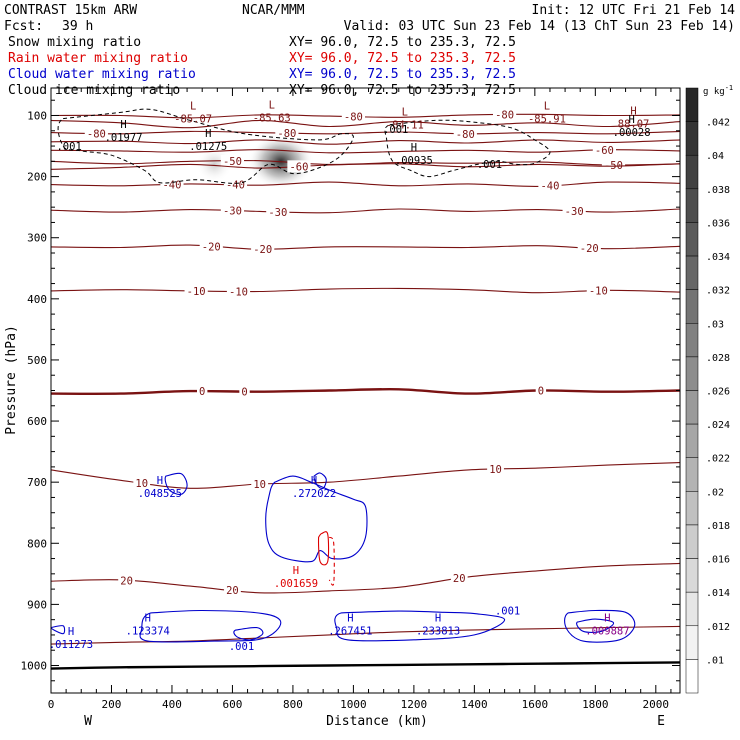 The width and height of the screenshot is (740, 740). What do you see at coordinates (715, 324) in the screenshot?
I see `colorbar-tick-label: .03` at bounding box center [715, 324].